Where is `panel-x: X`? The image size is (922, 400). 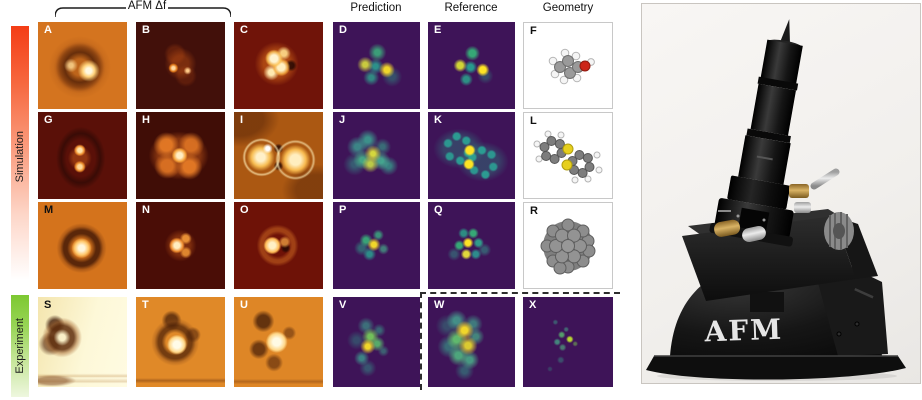 panel-x: X is located at coordinates (568, 342).